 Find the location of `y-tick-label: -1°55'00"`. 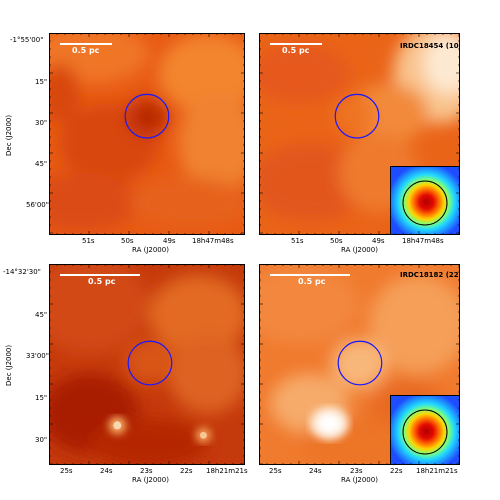

y-tick-label: -1°55'00" is located at coordinates (27, 40).